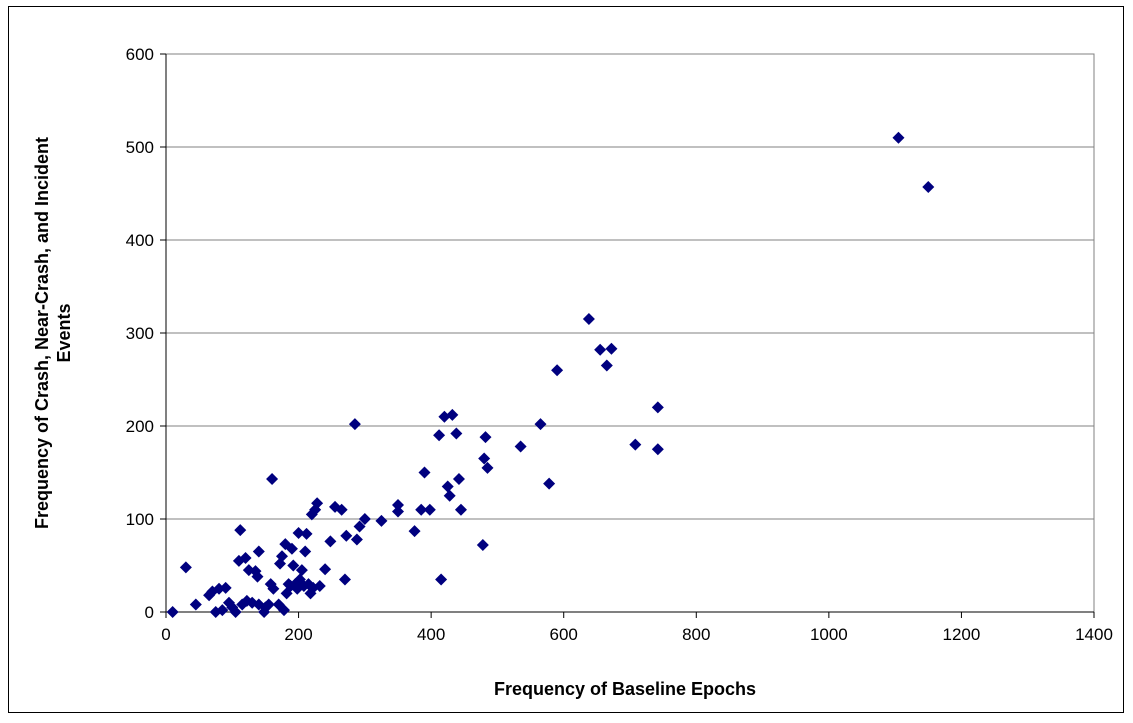  What do you see at coordinates (962, 634) in the screenshot?
I see `x-tick-label: 1200` at bounding box center [962, 634].